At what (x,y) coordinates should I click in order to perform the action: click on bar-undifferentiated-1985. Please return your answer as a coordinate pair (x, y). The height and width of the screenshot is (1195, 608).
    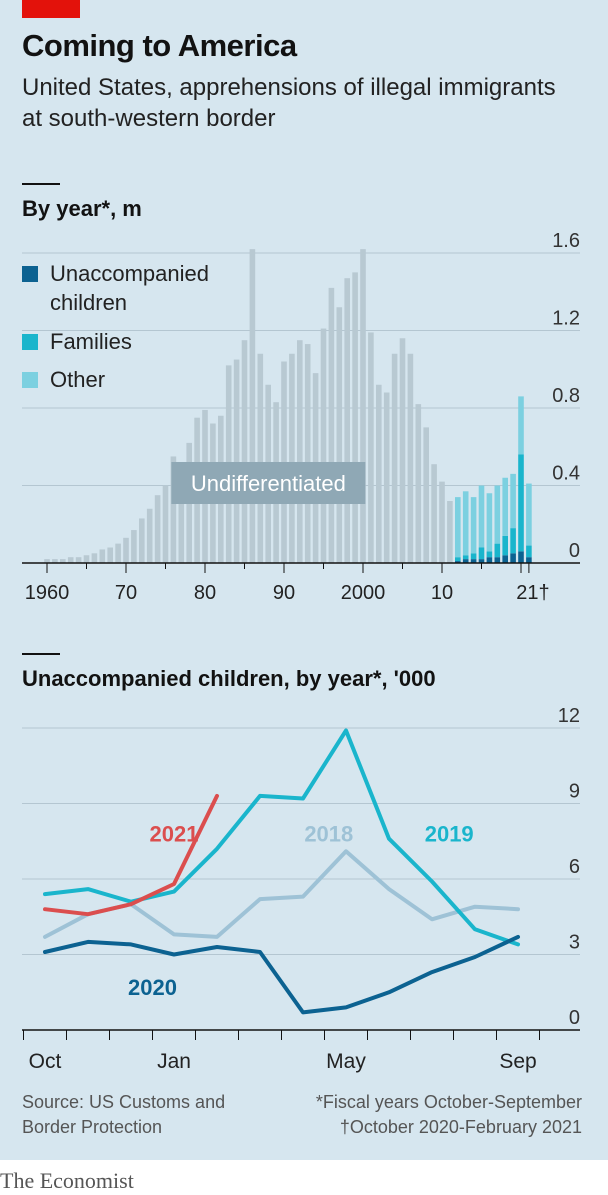
    Looking at the image, I should click on (244, 451).